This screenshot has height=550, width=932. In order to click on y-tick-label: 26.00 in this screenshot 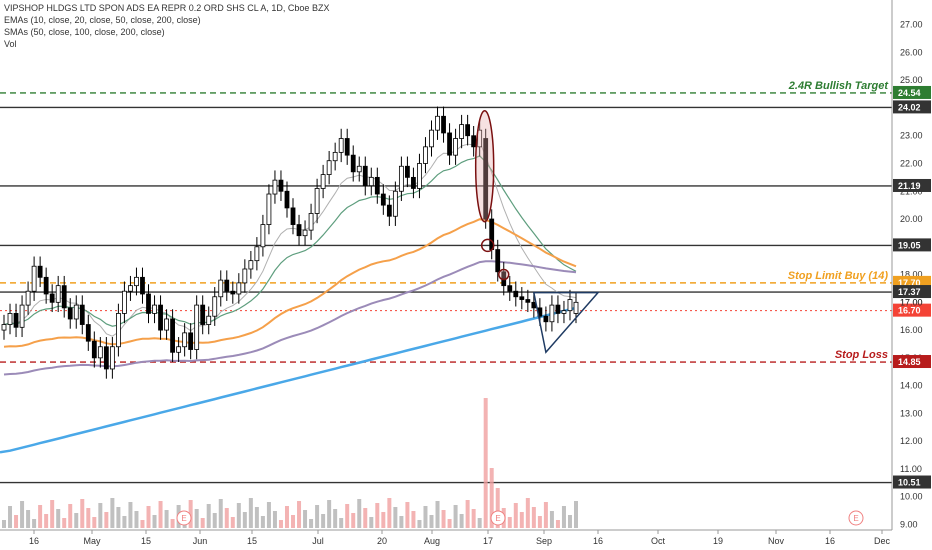, I will do `click(911, 52)`.